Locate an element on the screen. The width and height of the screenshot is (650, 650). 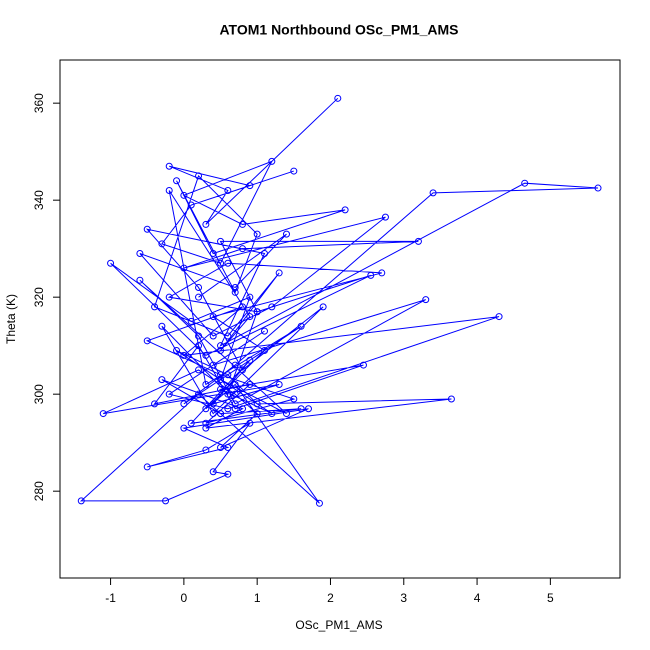
y-tick-label: 280 is located at coordinates (39, 491).